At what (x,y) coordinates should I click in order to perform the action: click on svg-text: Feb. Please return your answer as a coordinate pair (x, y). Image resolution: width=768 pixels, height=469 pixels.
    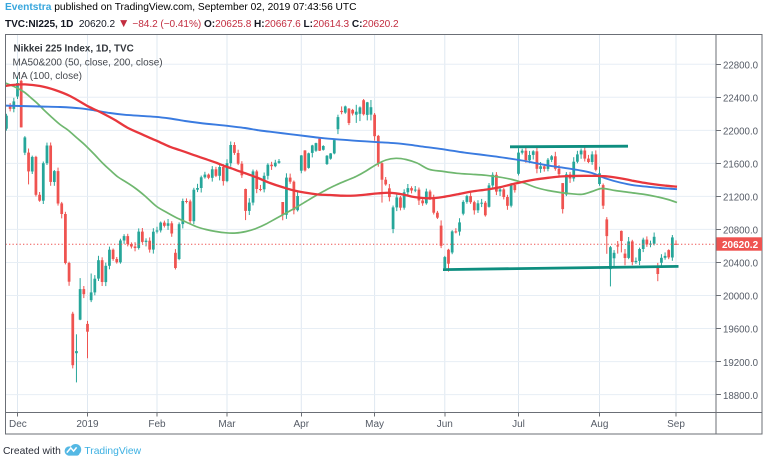
    Looking at the image, I should click on (157, 424).